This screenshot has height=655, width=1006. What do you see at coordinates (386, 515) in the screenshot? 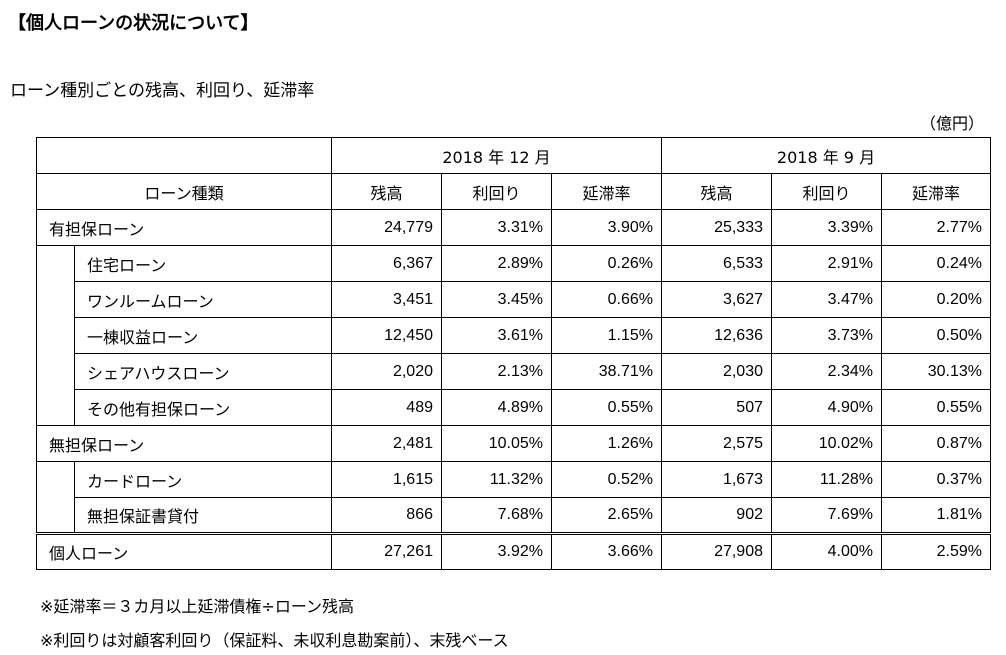
I see `cell-balance-a: 866` at bounding box center [386, 515].